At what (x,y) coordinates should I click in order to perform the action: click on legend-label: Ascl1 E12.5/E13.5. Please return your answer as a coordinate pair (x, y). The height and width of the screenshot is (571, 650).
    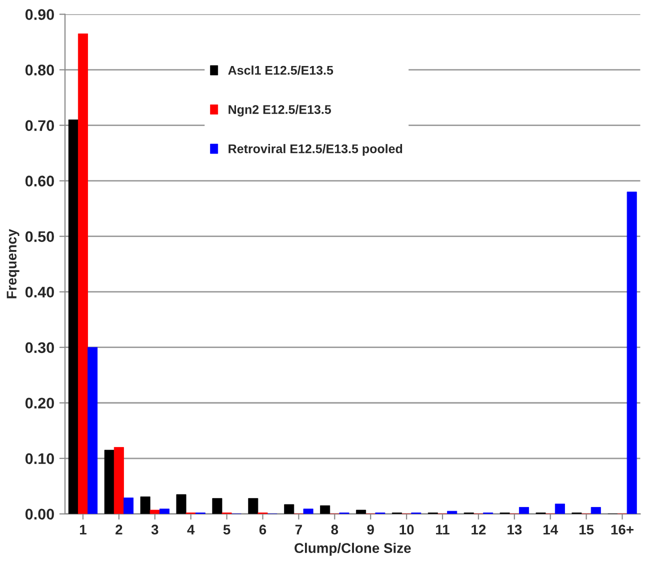
    Looking at the image, I should click on (281, 70).